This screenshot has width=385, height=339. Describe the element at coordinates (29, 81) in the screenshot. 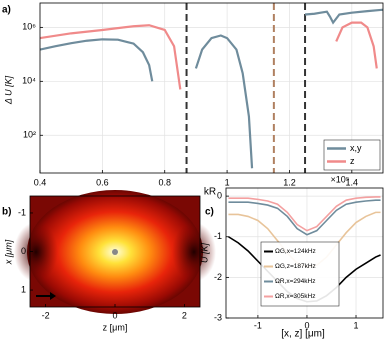

I see `y-tick-label: 10⁴` at that location.